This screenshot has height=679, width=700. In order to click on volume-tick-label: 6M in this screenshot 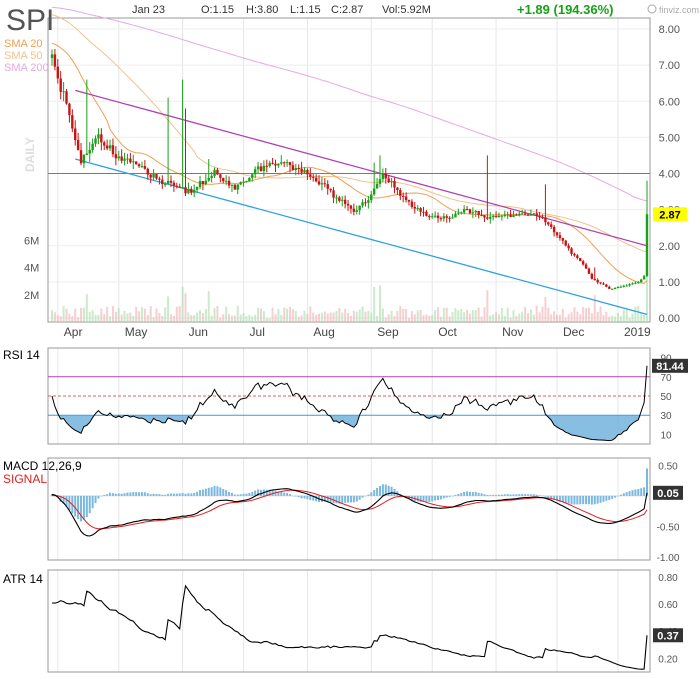, I will do `click(31, 242)`.